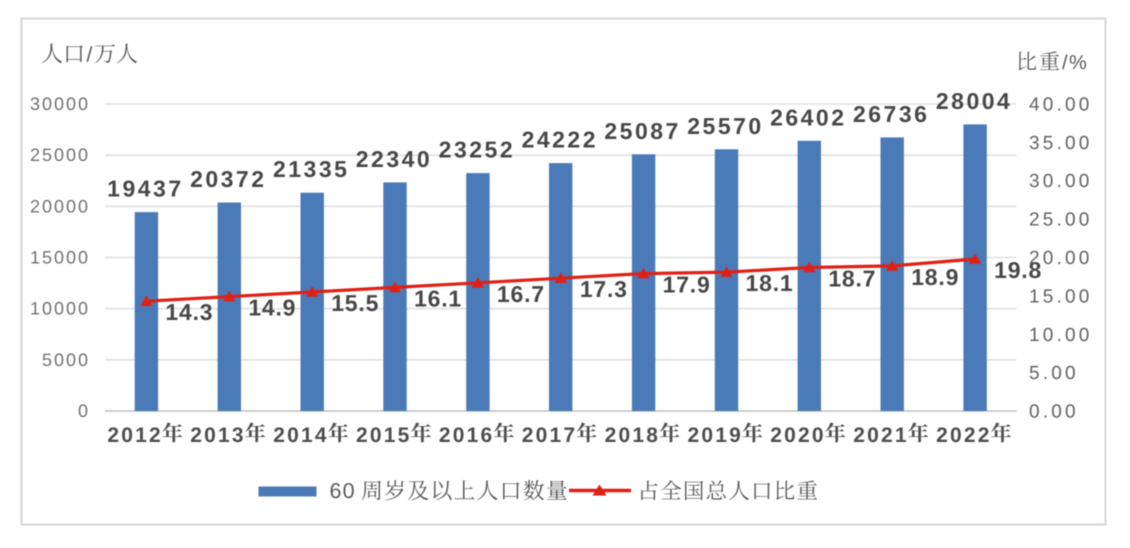  Describe the element at coordinates (521, 294) in the screenshot. I see `svg-text: 16.7` at that location.